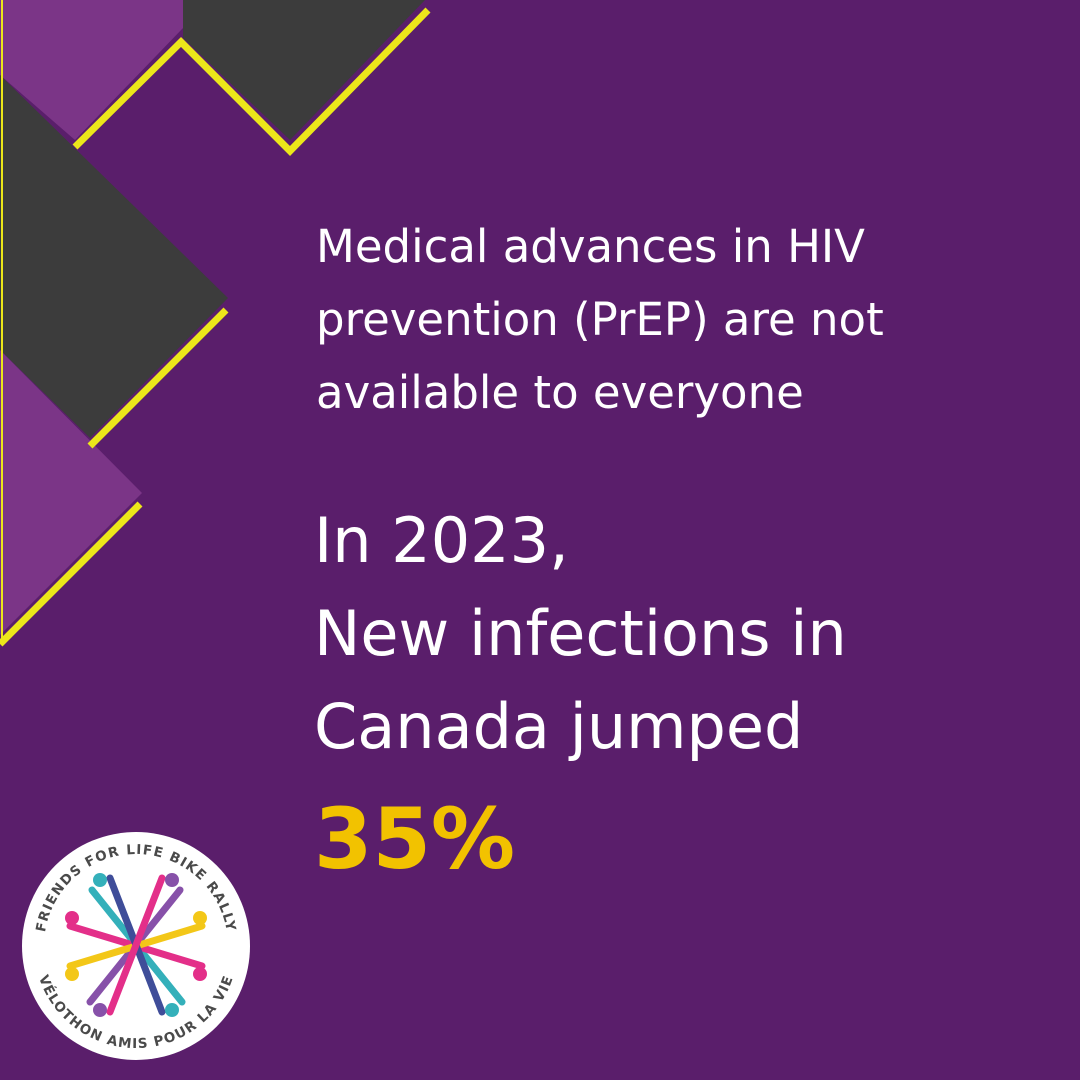 This screenshot has width=1080, height=1080. I want to click on headline-line: Canada jumped, so click(558, 726).